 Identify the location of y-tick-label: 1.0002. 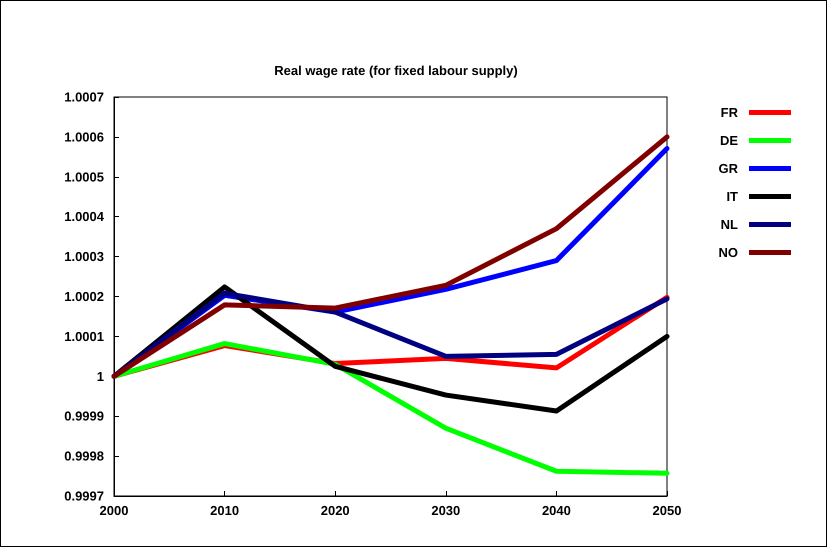
(84, 296).